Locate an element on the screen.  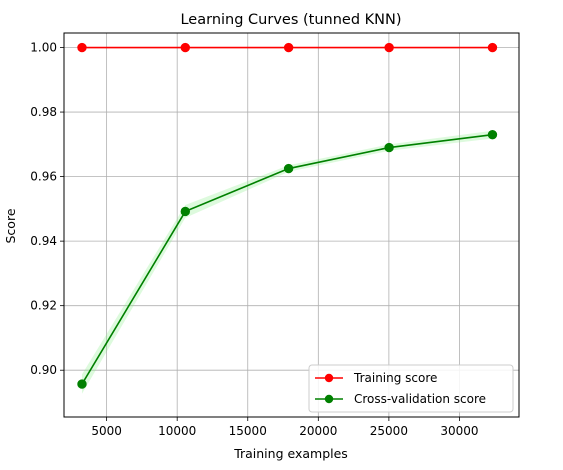
legend-label: Cross-validation score is located at coordinates (420, 399).